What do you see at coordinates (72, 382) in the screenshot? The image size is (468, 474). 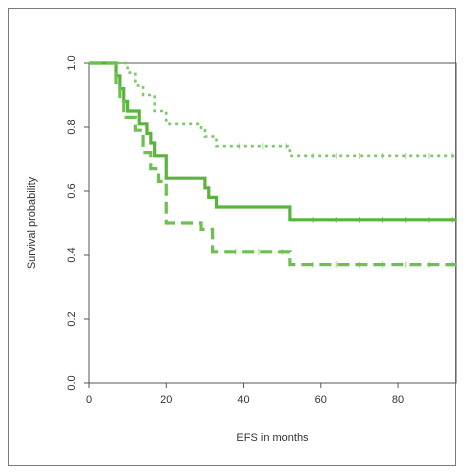 I see `y-tick-label: 0.0` at bounding box center [72, 382].